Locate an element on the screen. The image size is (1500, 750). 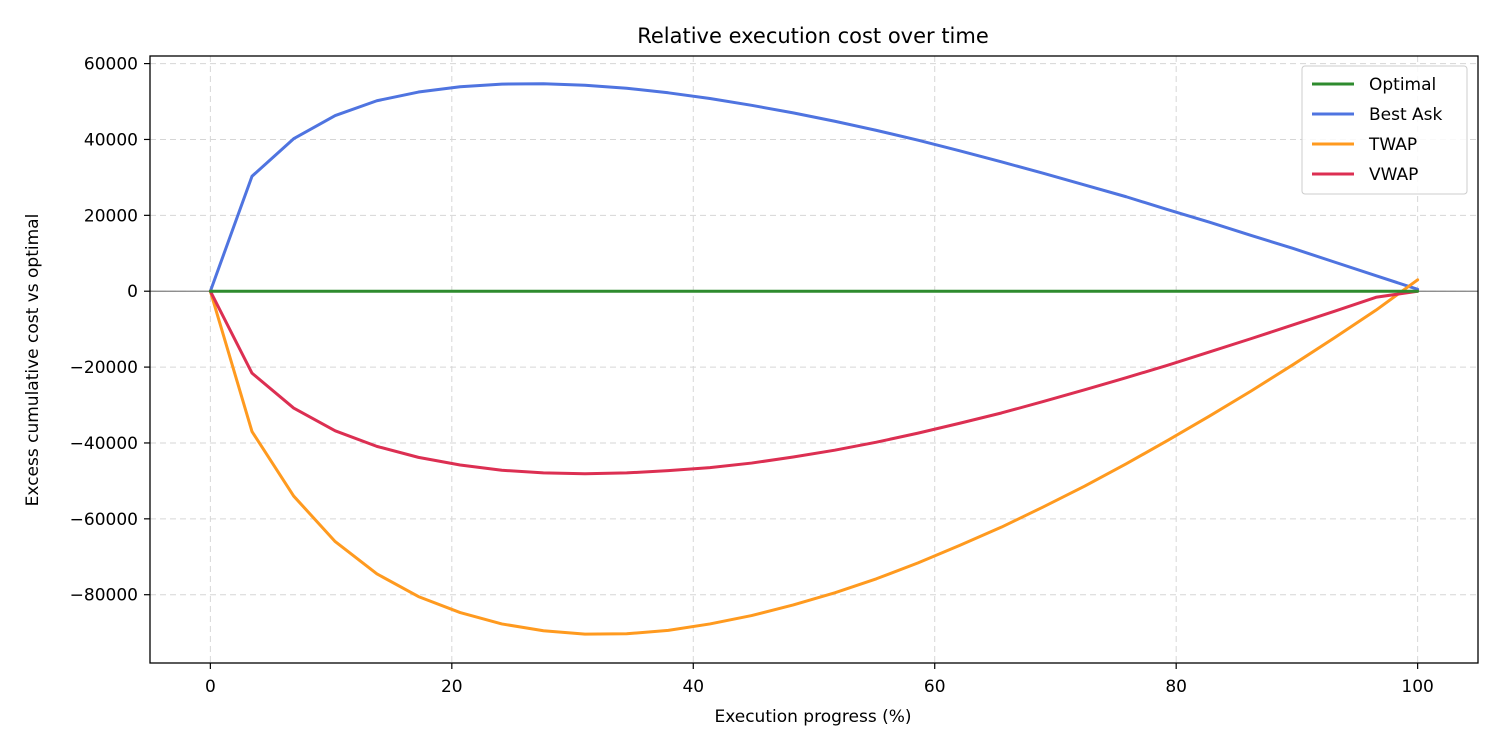
x-axis-title: Execution progress (%) is located at coordinates (812, 717).